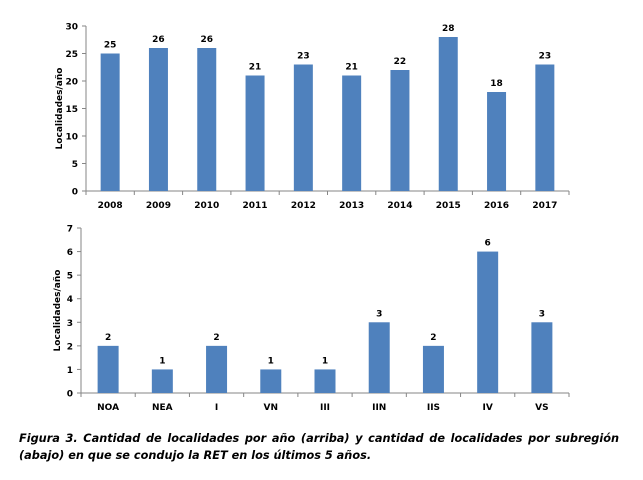 The height and width of the screenshot is (480, 643). Describe the element at coordinates (162, 408) in the screenshot. I see `x-tick-label: NEA` at that location.